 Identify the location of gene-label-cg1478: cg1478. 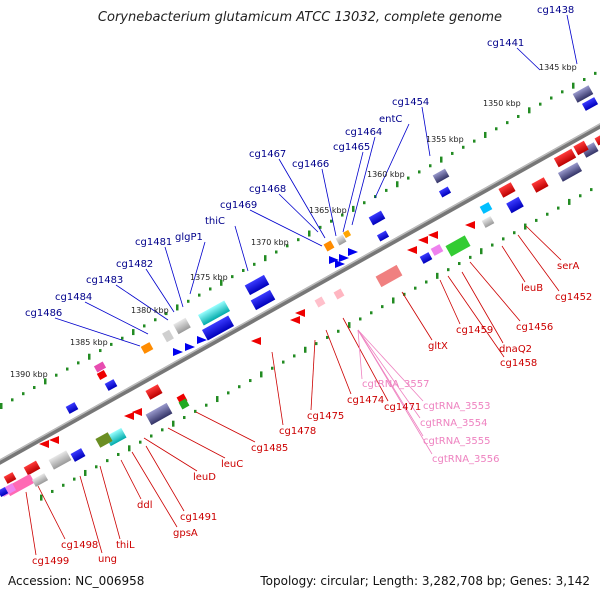
(297, 431).